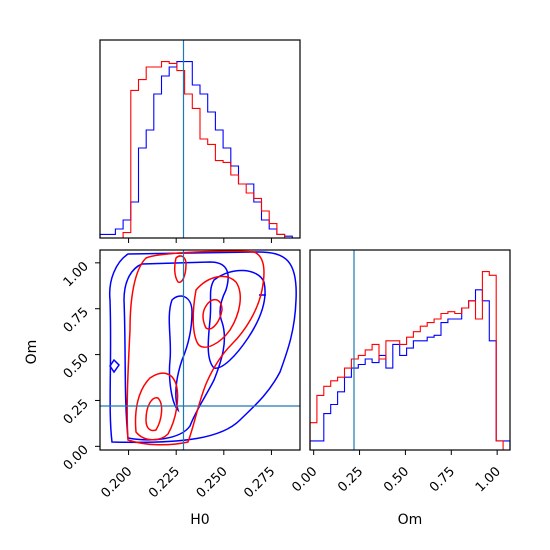 The image size is (550, 550). I want to click on h0-histogram-series, so click(199, 150).